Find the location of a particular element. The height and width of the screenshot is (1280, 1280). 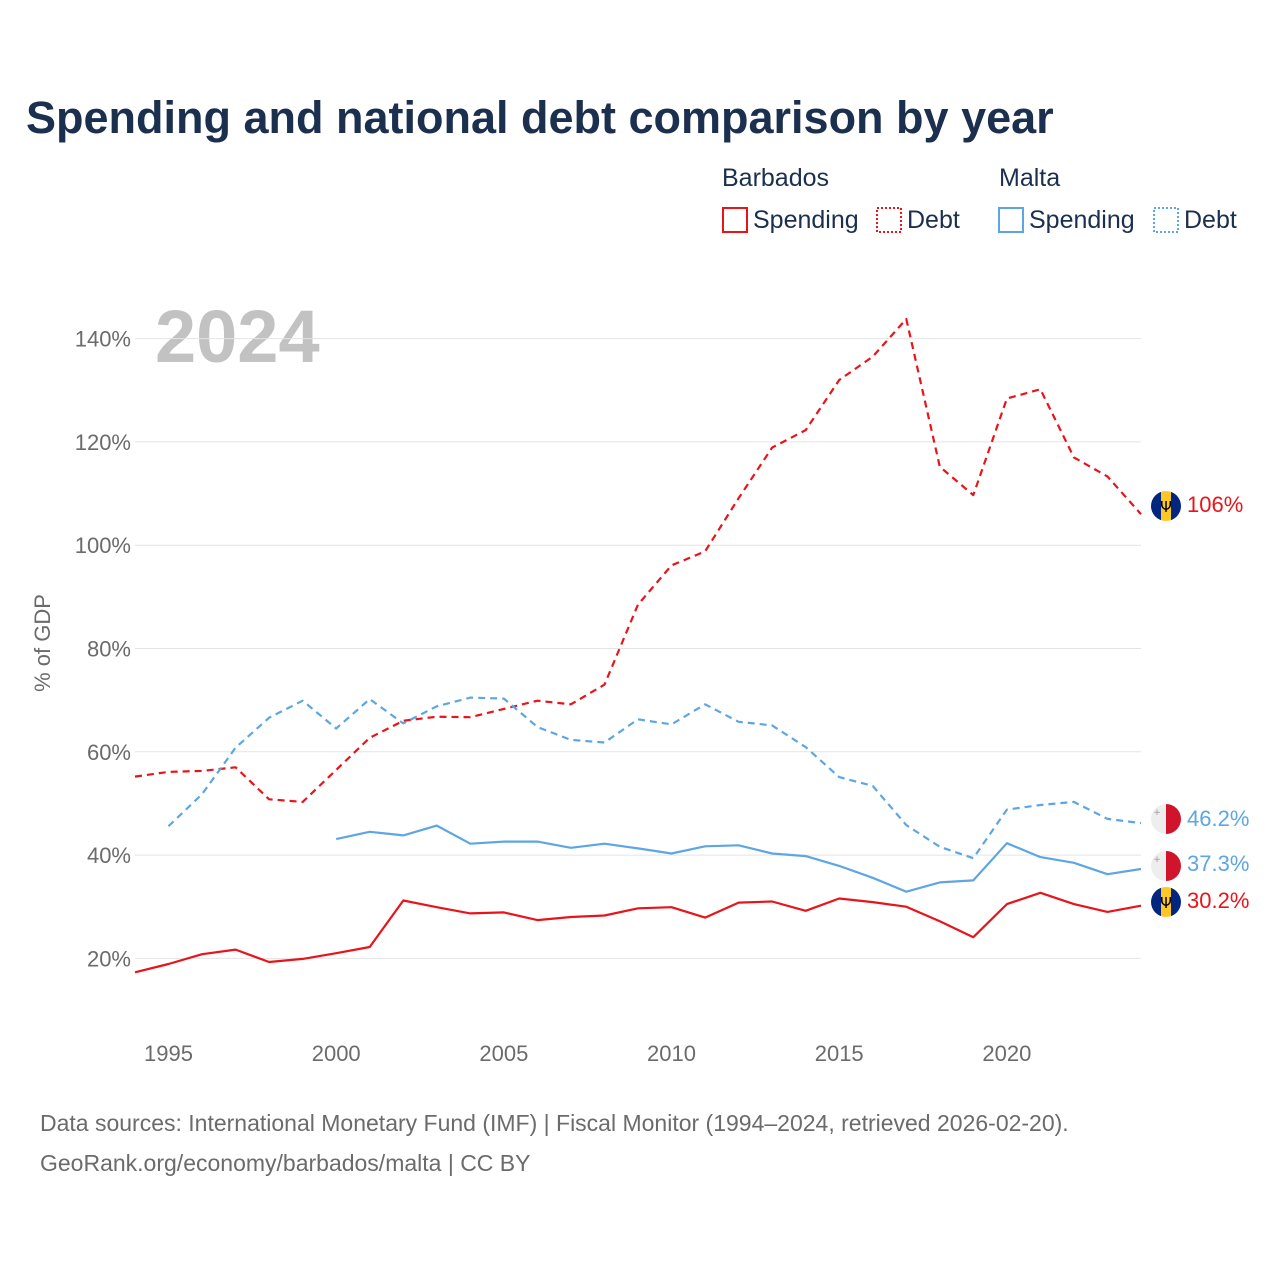

legend-swatch-barbados-spending is located at coordinates (735, 220).